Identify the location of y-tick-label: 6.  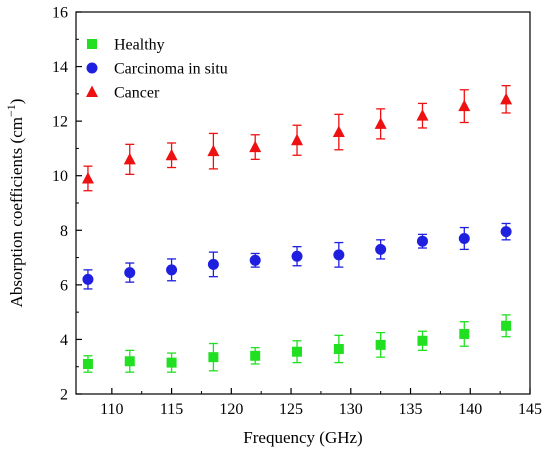
(64, 285).